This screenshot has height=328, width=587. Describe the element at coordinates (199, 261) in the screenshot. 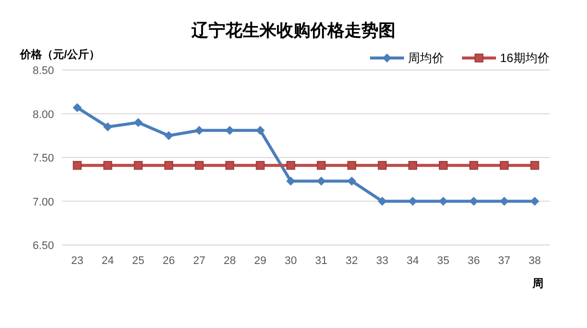

I see `x-tick-label: 27` at that location.